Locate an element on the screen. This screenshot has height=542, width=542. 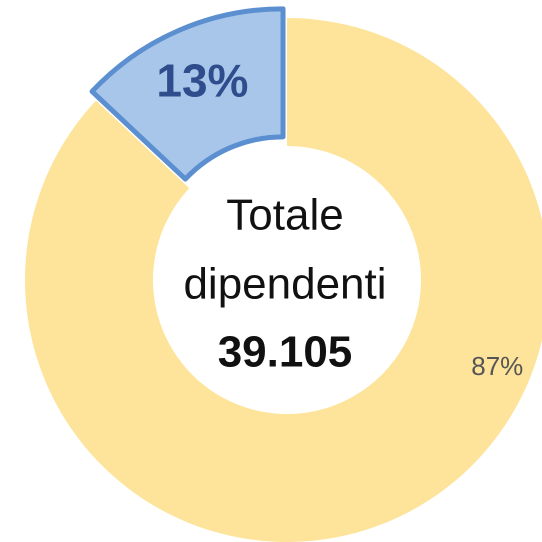
center-text: dipendenti is located at coordinates (284, 284).